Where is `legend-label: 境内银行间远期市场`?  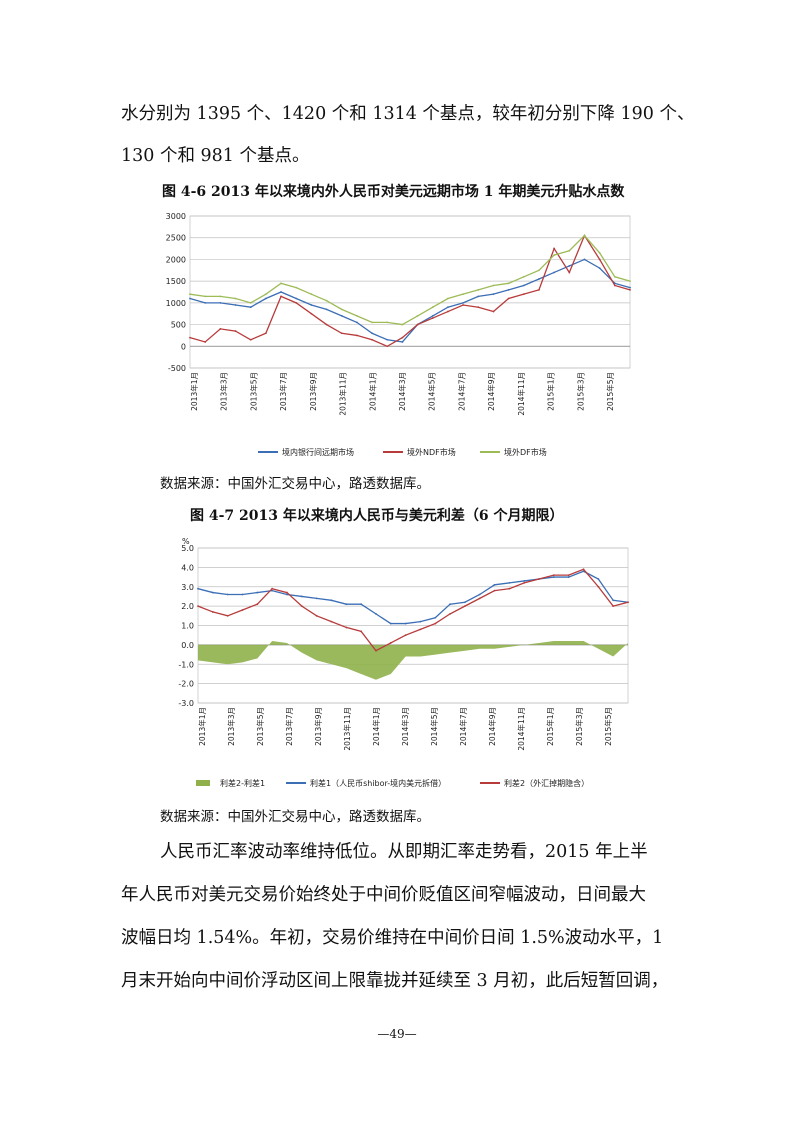
legend-label: 境内银行间远期市场 is located at coordinates (318, 452).